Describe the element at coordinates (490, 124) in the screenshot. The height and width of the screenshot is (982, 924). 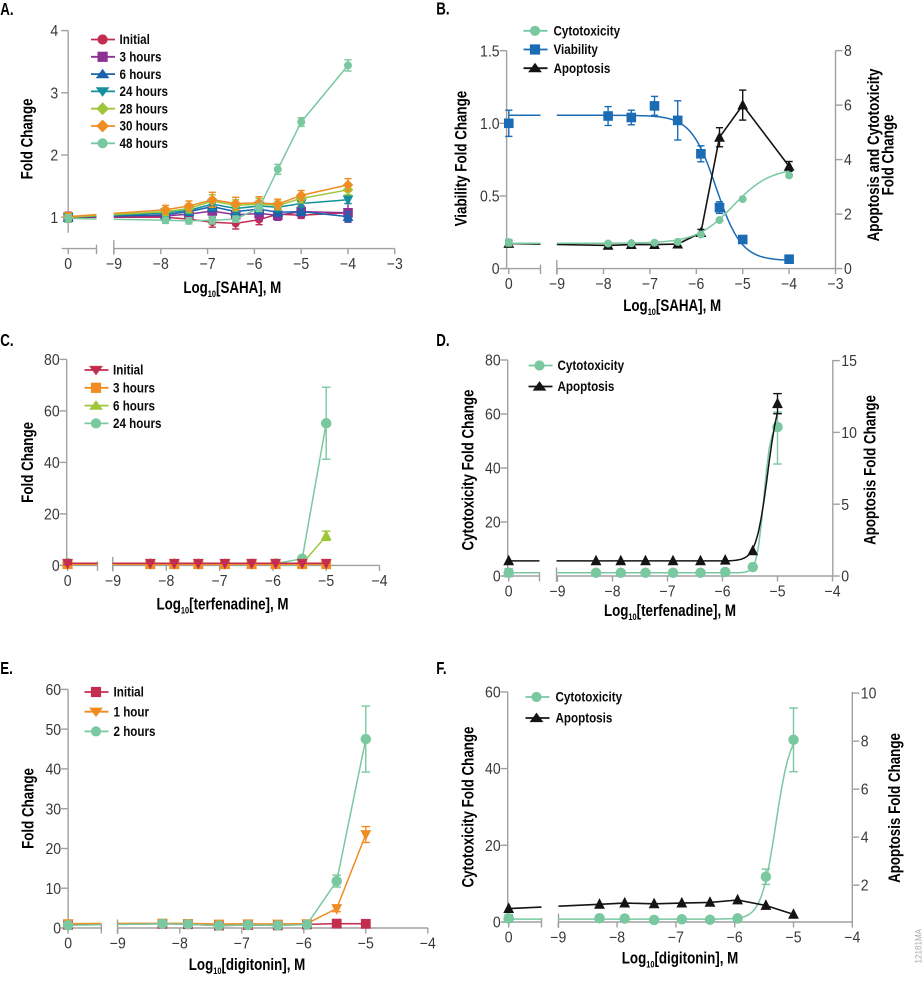
I see `svg-text: 1.0` at that location.